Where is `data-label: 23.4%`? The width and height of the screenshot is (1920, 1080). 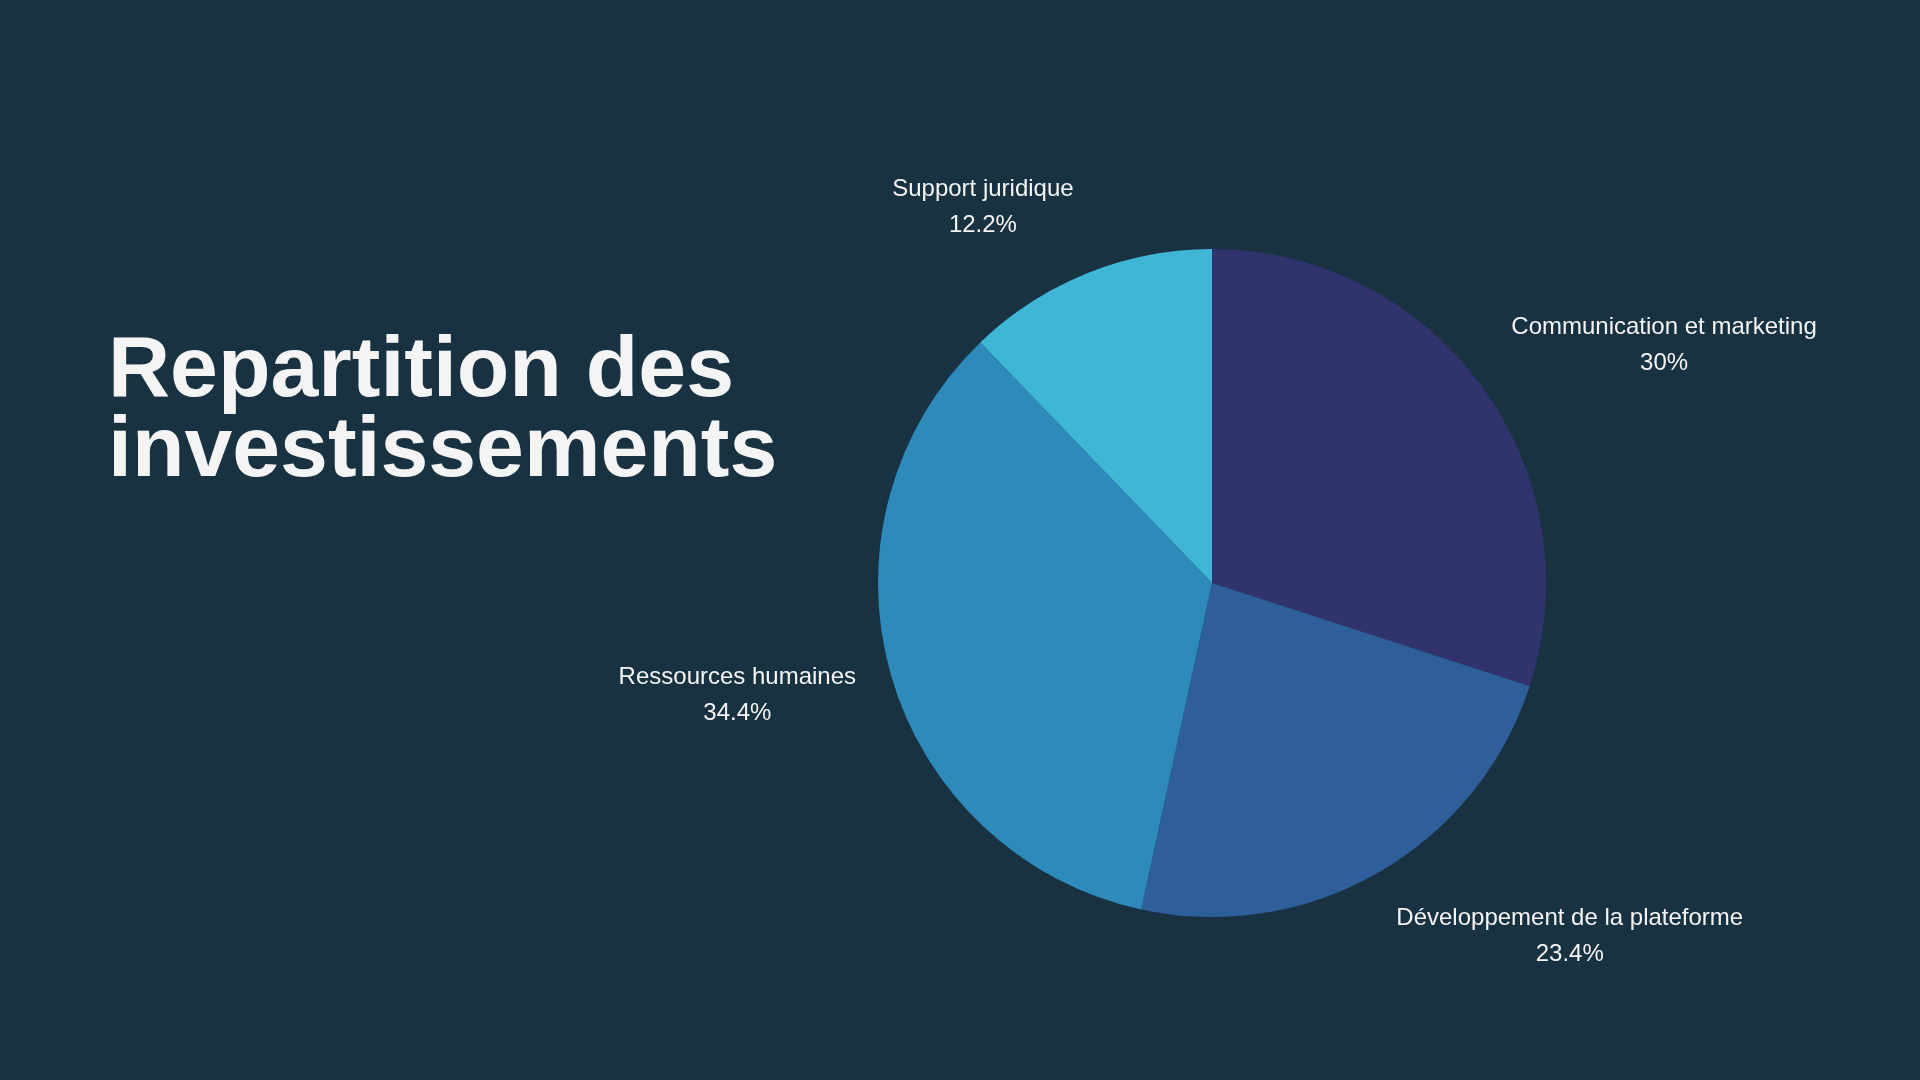 data-label: 23.4% is located at coordinates (1569, 952).